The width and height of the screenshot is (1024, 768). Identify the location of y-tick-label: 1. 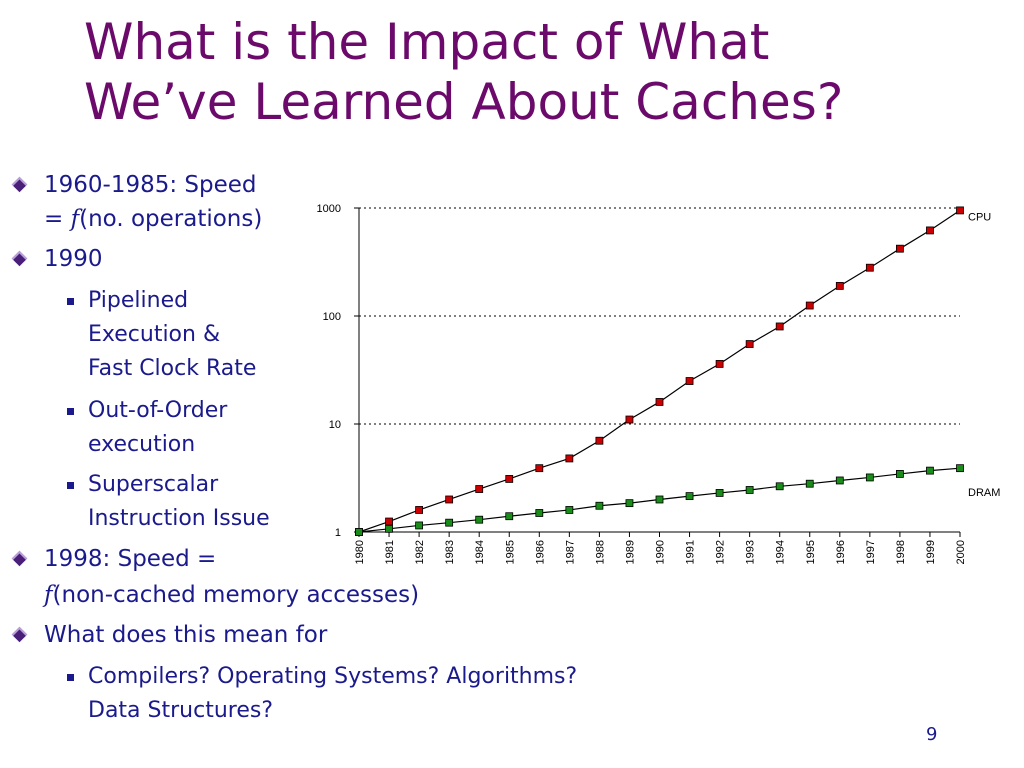
(338, 533).